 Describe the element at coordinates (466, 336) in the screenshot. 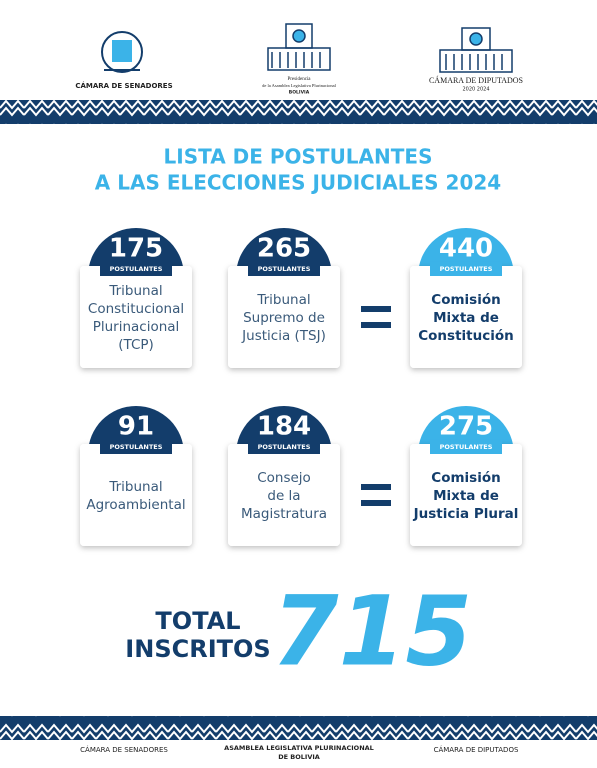

I see `card-label: Constitución` at that location.